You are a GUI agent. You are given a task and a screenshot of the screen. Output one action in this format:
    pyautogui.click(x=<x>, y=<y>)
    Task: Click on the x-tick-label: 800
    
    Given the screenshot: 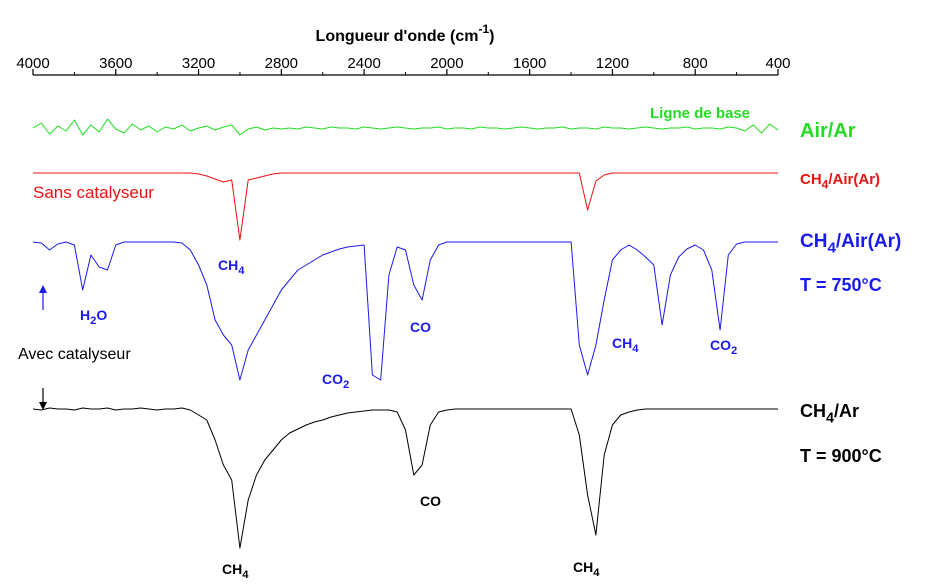 What is the action you would take?
    pyautogui.click(x=695, y=63)
    